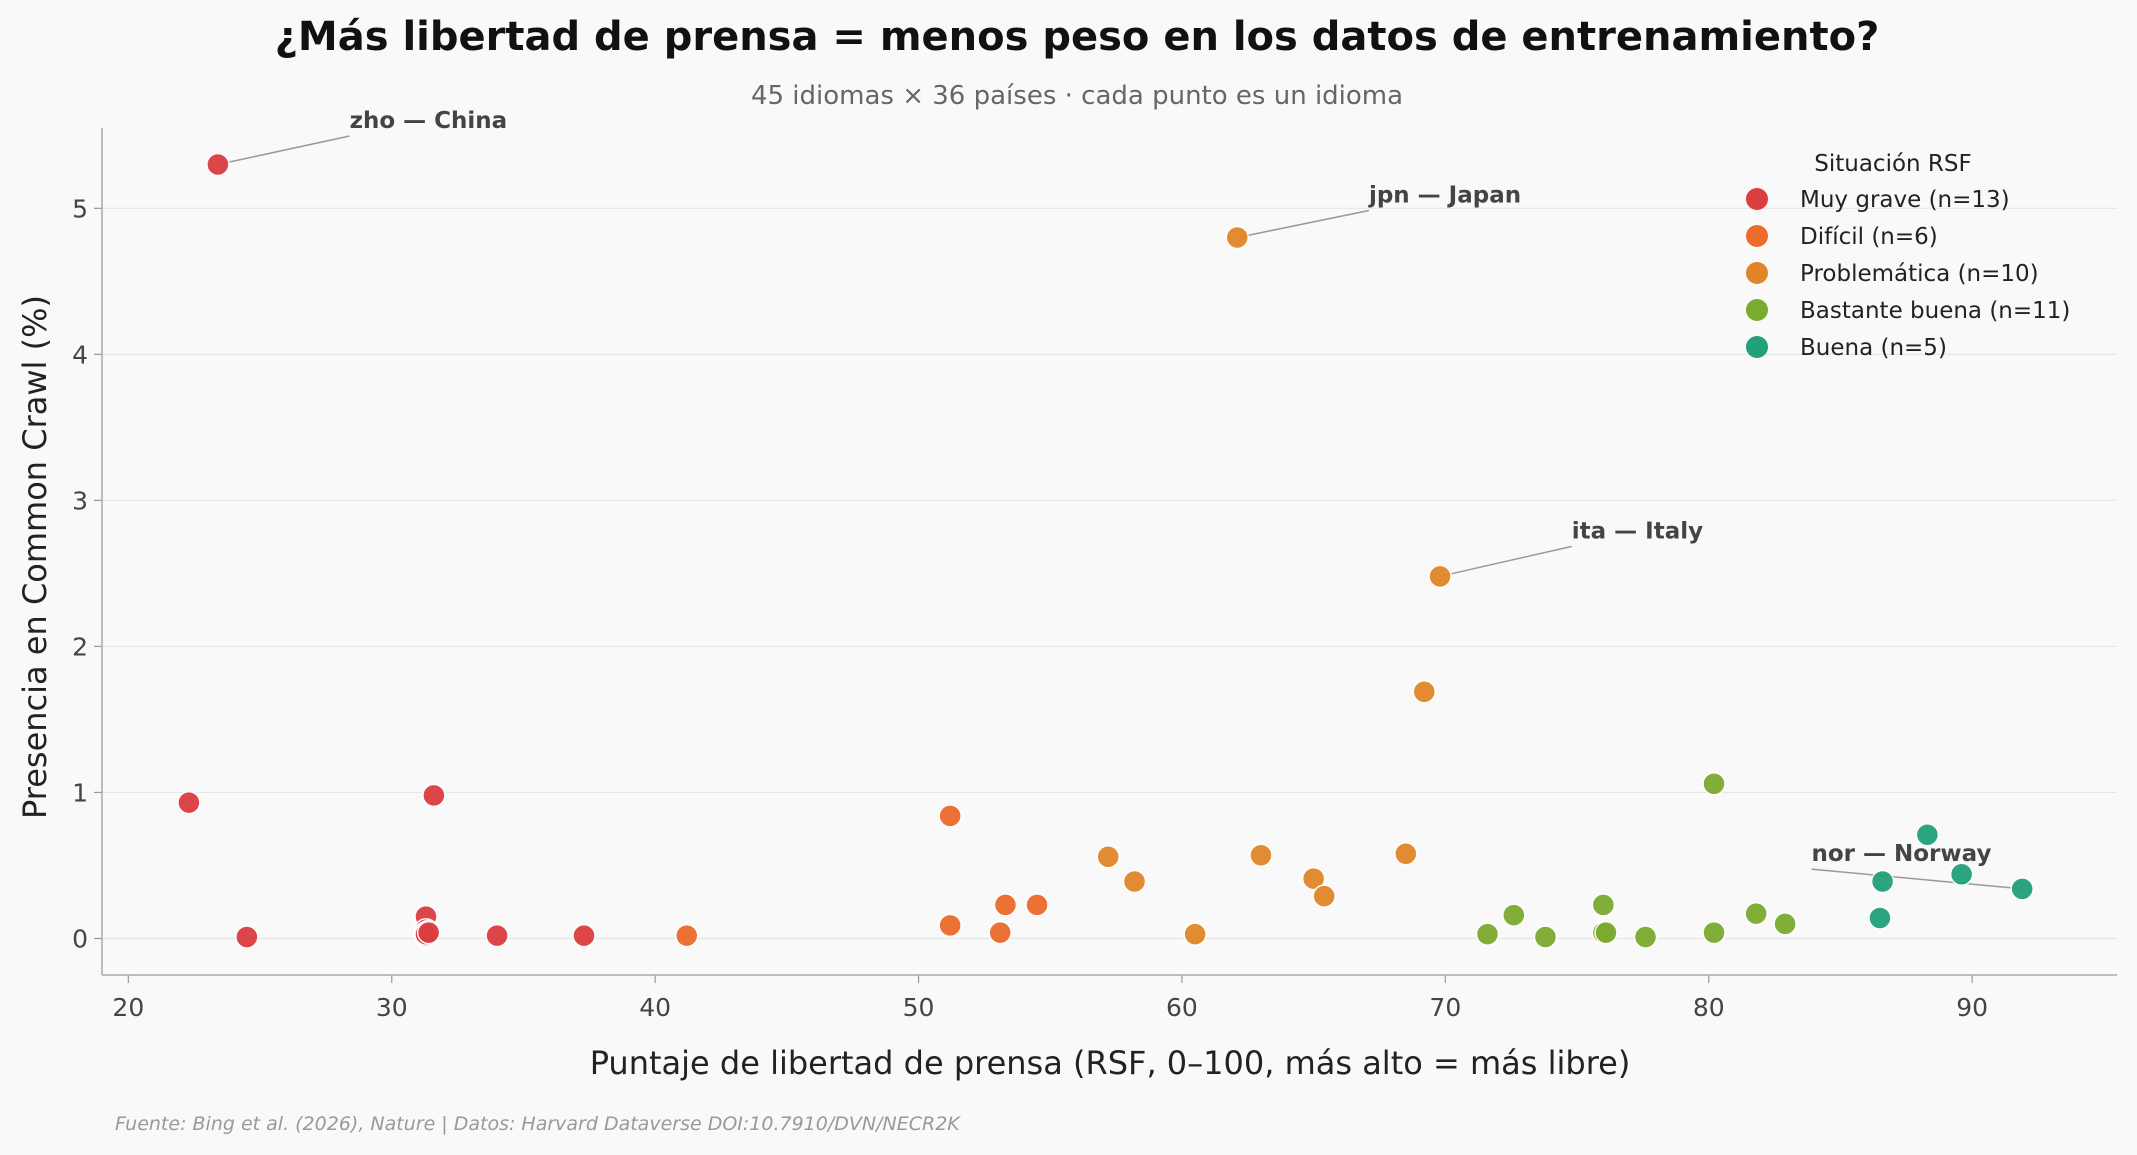  I want to click on x-tick-label: 60, so click(1182, 1007).